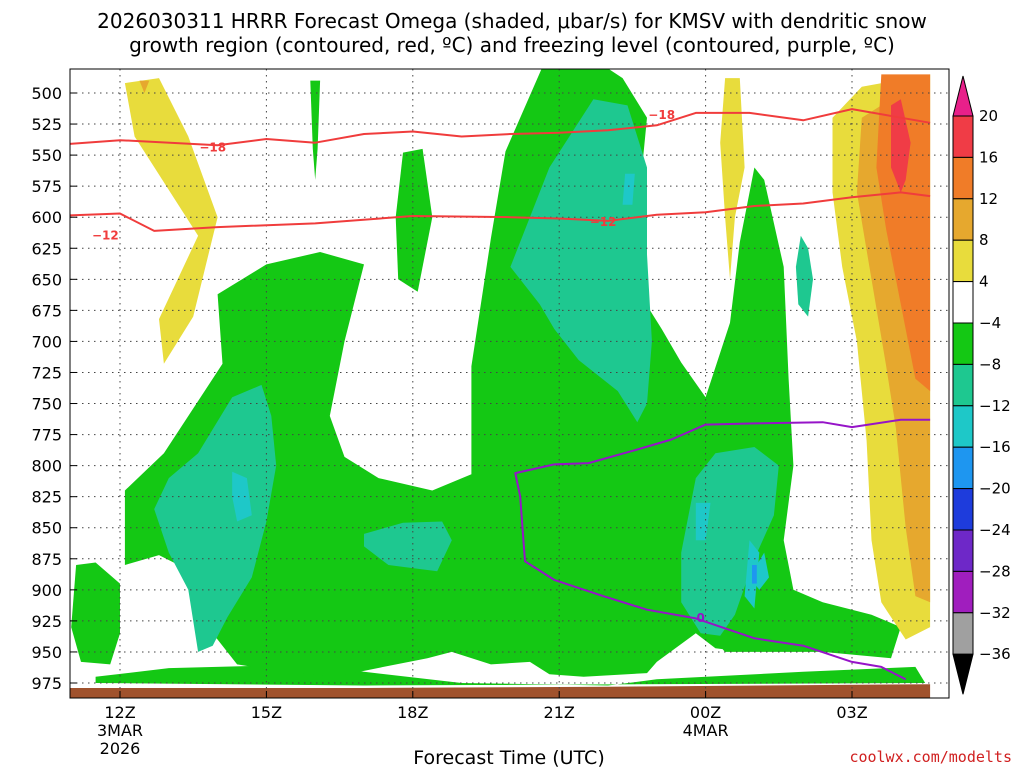 The width and height of the screenshot is (1024, 768). I want to click on y-tick-label: 900, so click(46, 590).